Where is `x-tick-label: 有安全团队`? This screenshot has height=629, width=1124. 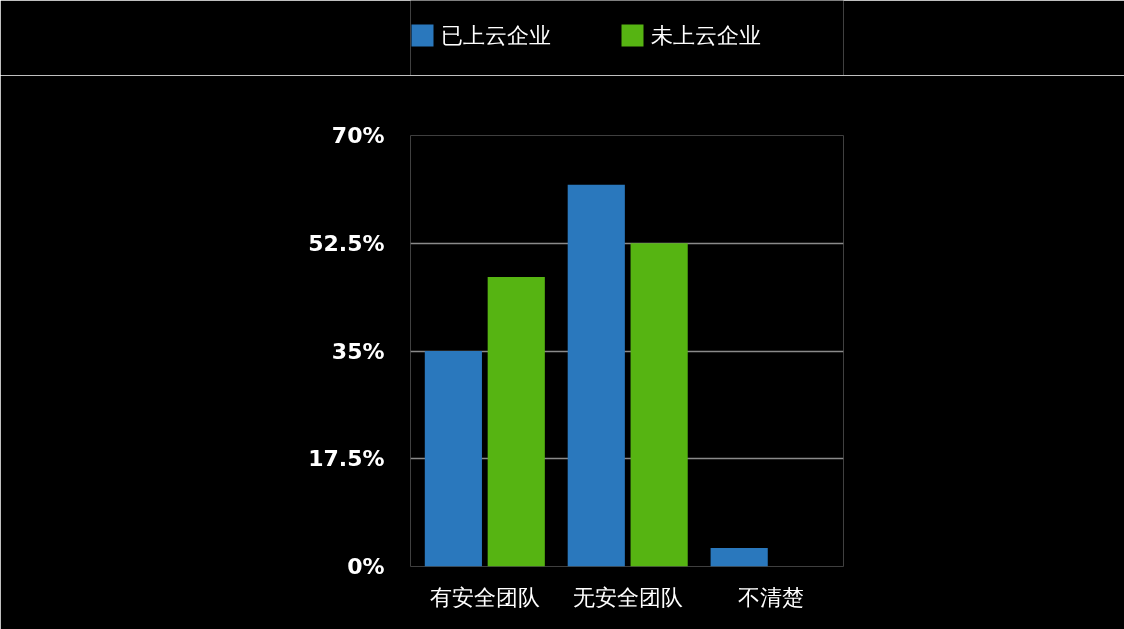 x-tick-label: 有安全团队 is located at coordinates (484, 597).